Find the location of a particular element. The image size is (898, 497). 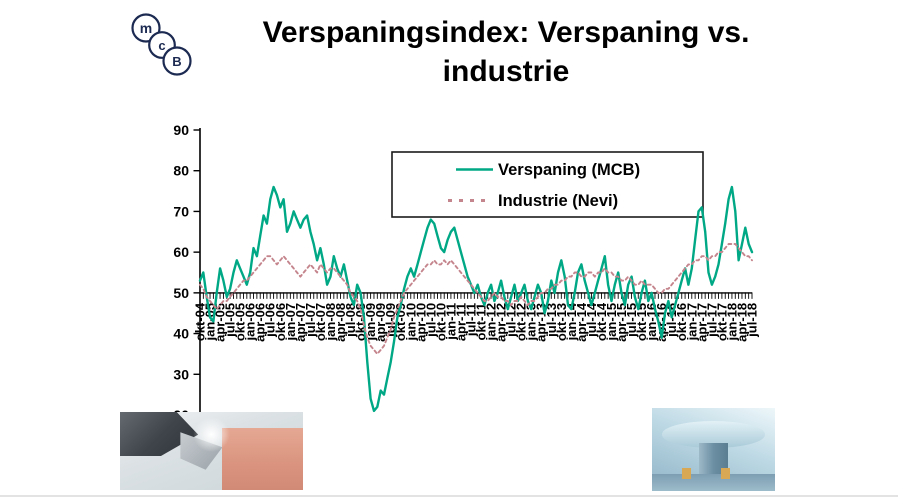

x-tick-label: okt-13 is located at coordinates (561, 322).